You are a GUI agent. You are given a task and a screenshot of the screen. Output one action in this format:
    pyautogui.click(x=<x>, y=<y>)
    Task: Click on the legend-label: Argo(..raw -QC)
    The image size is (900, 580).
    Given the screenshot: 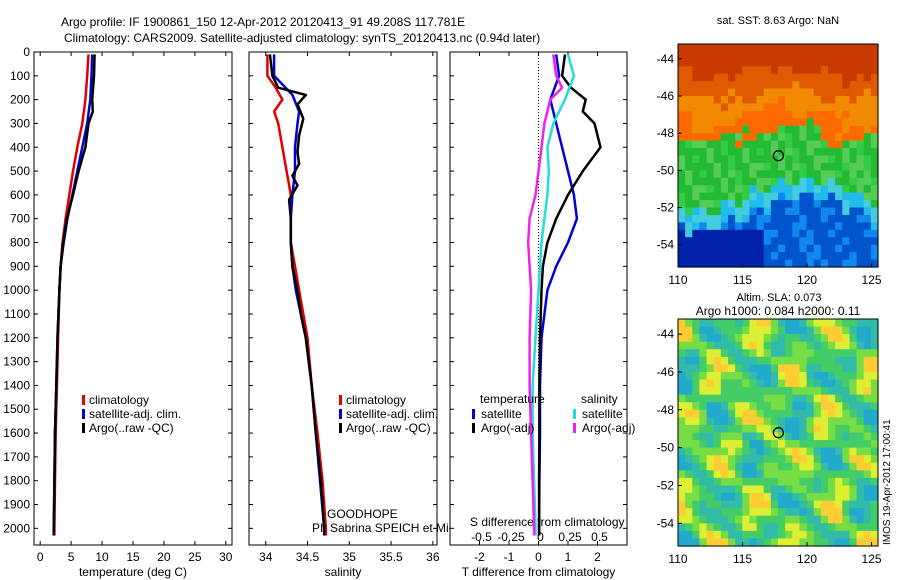 What is the action you would take?
    pyautogui.click(x=388, y=428)
    